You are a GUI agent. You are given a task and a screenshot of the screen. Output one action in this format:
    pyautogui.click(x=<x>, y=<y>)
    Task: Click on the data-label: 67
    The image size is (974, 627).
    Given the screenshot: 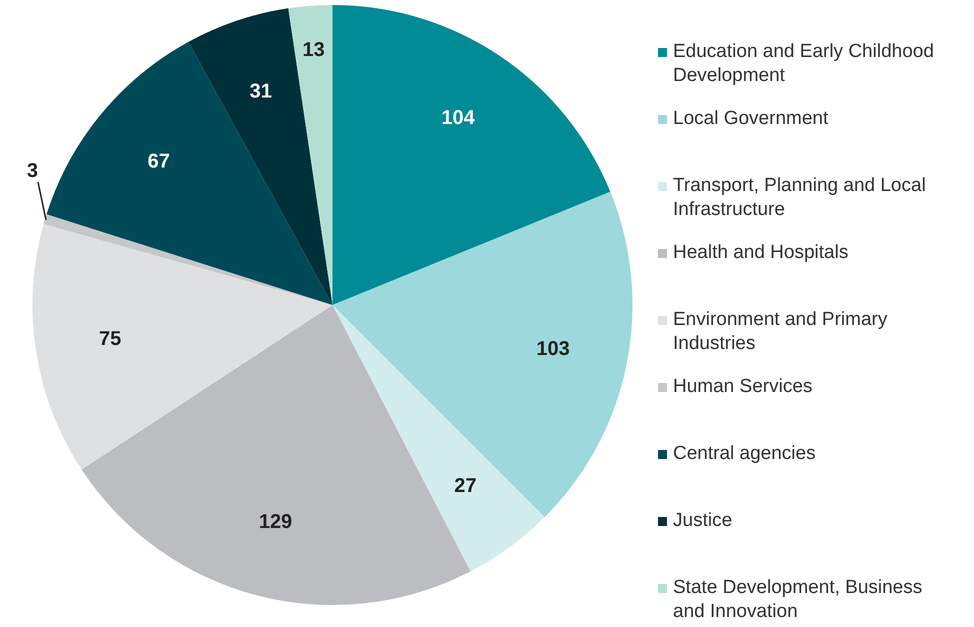 What is the action you would take?
    pyautogui.click(x=159, y=161)
    